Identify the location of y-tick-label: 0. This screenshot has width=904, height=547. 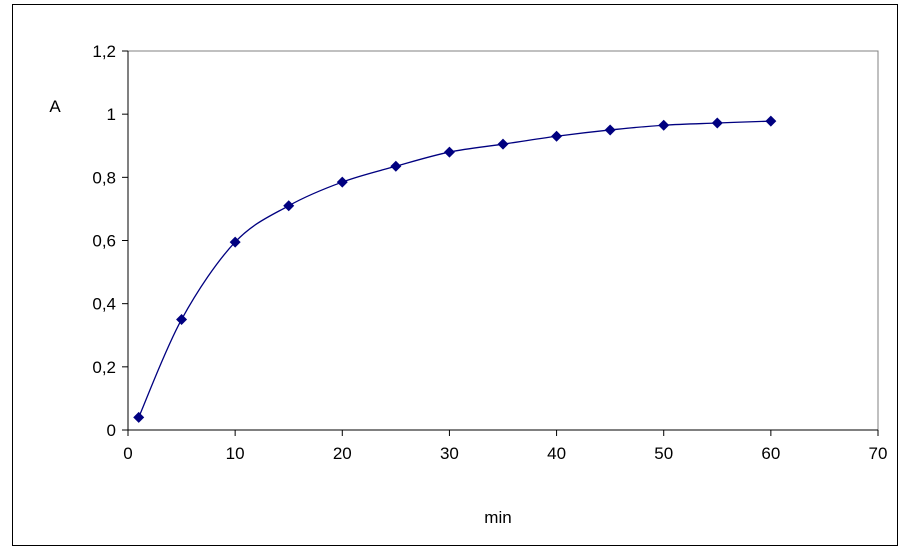
(111, 430).